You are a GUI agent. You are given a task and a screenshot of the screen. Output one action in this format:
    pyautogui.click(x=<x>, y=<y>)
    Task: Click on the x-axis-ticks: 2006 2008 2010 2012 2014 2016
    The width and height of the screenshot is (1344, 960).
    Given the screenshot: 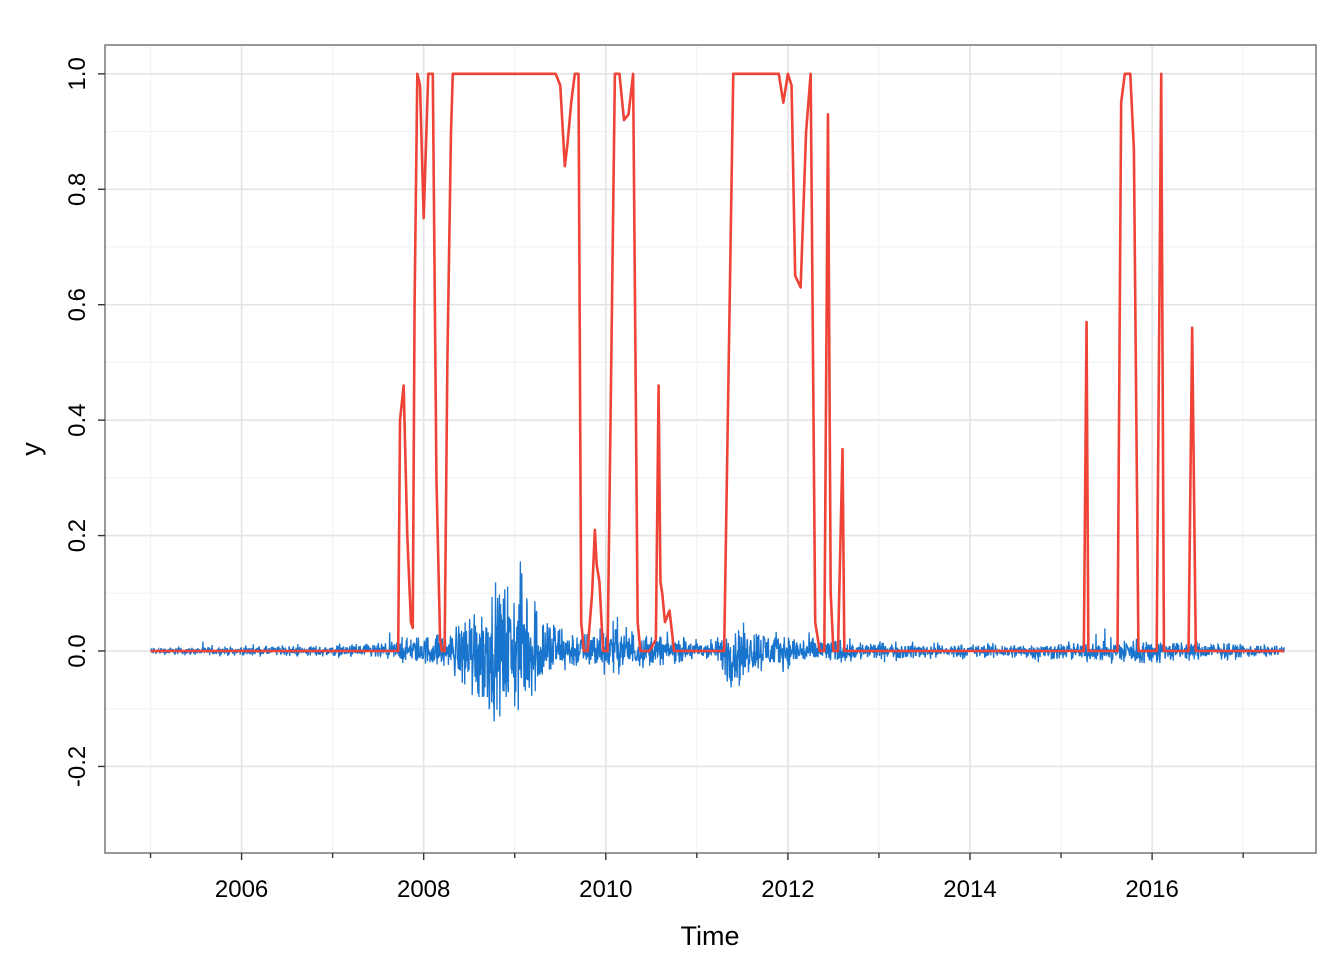 What is the action you would take?
    pyautogui.click(x=696, y=878)
    